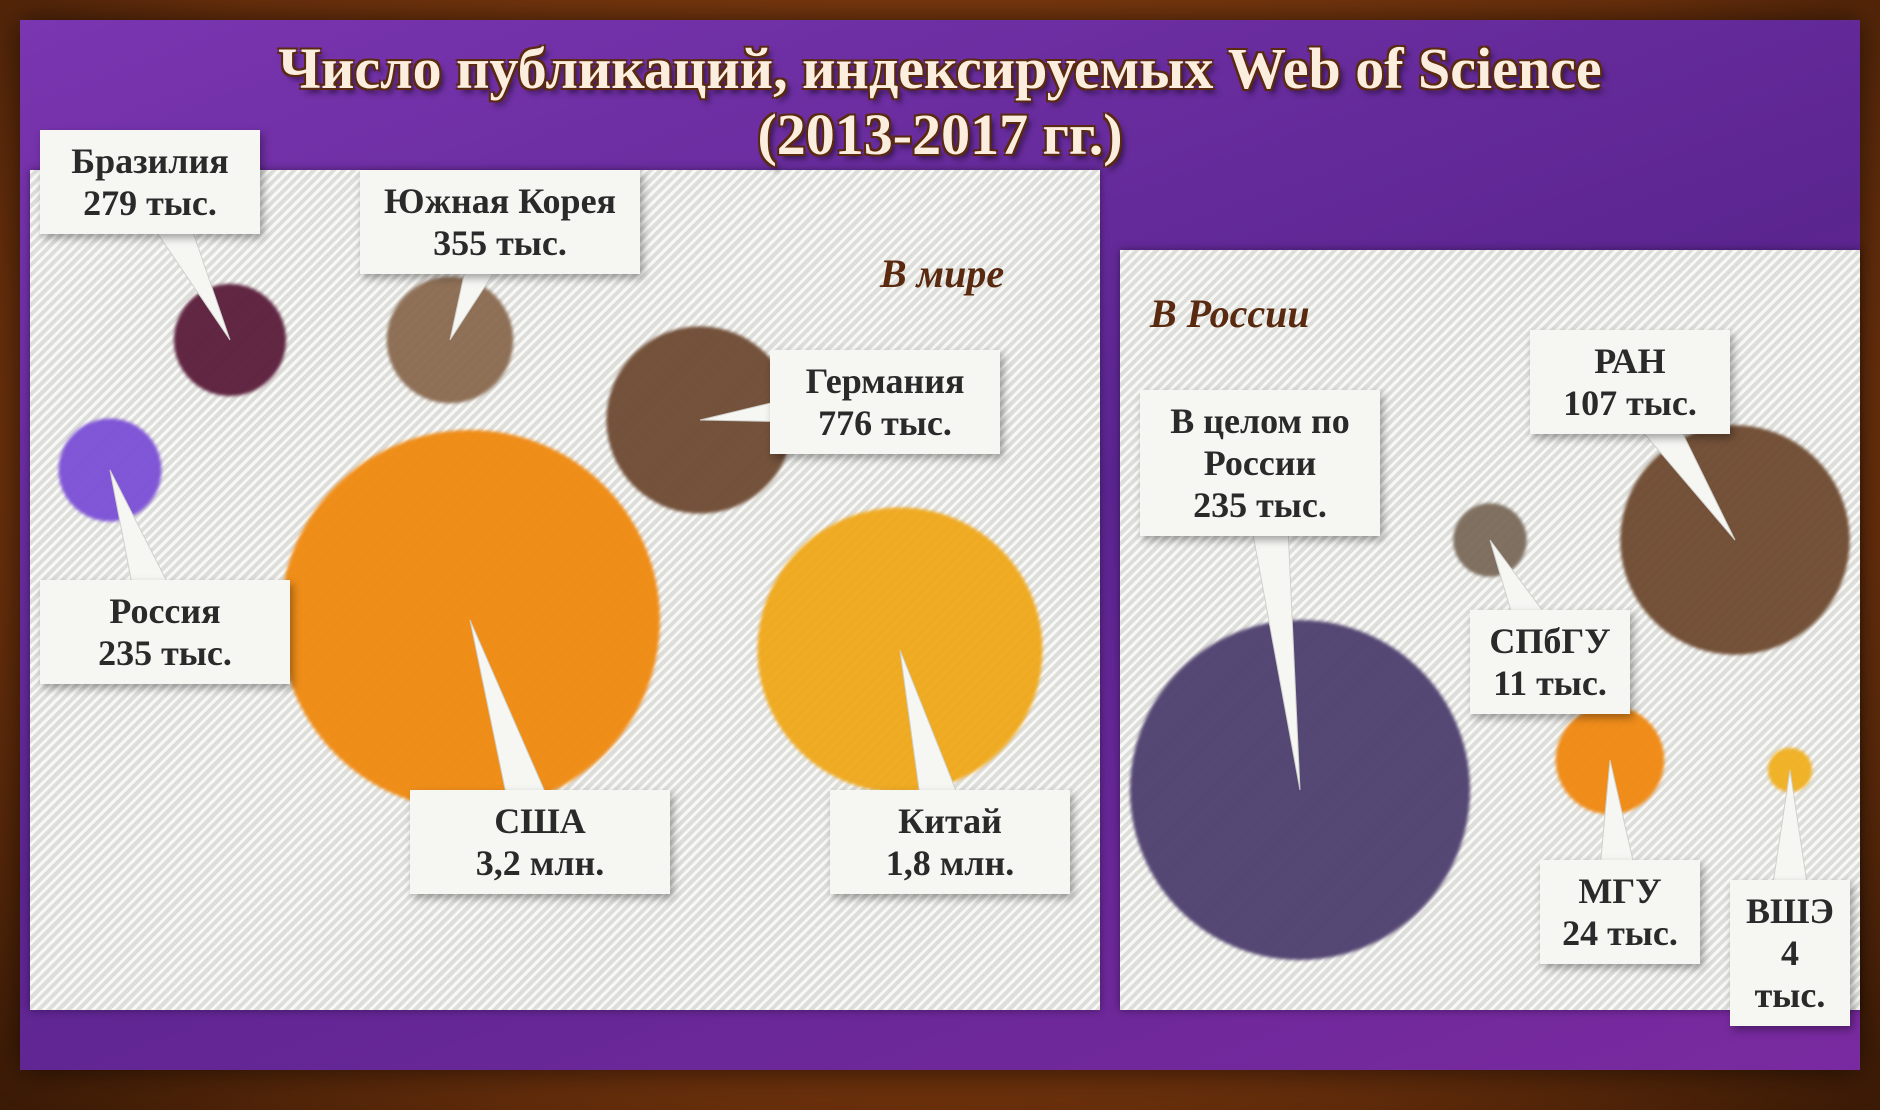  Describe the element at coordinates (1790, 911) in the screenshot. I see `callout-name: ВШЭ` at that location.